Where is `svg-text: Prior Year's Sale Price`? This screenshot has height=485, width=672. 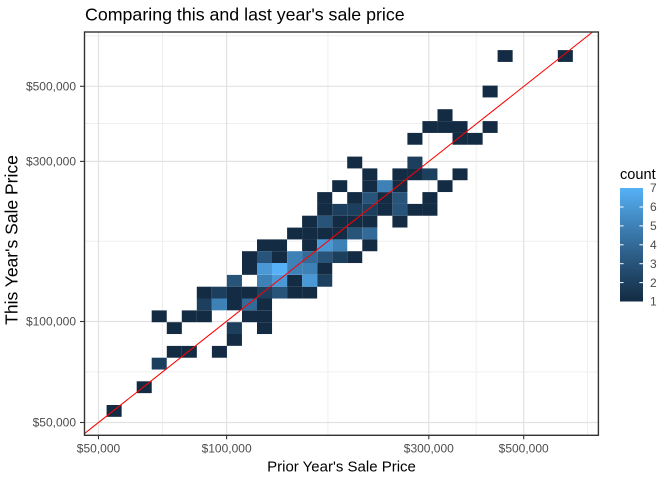
svg-text: Prior Year's Sale Price is located at coordinates (341, 467).